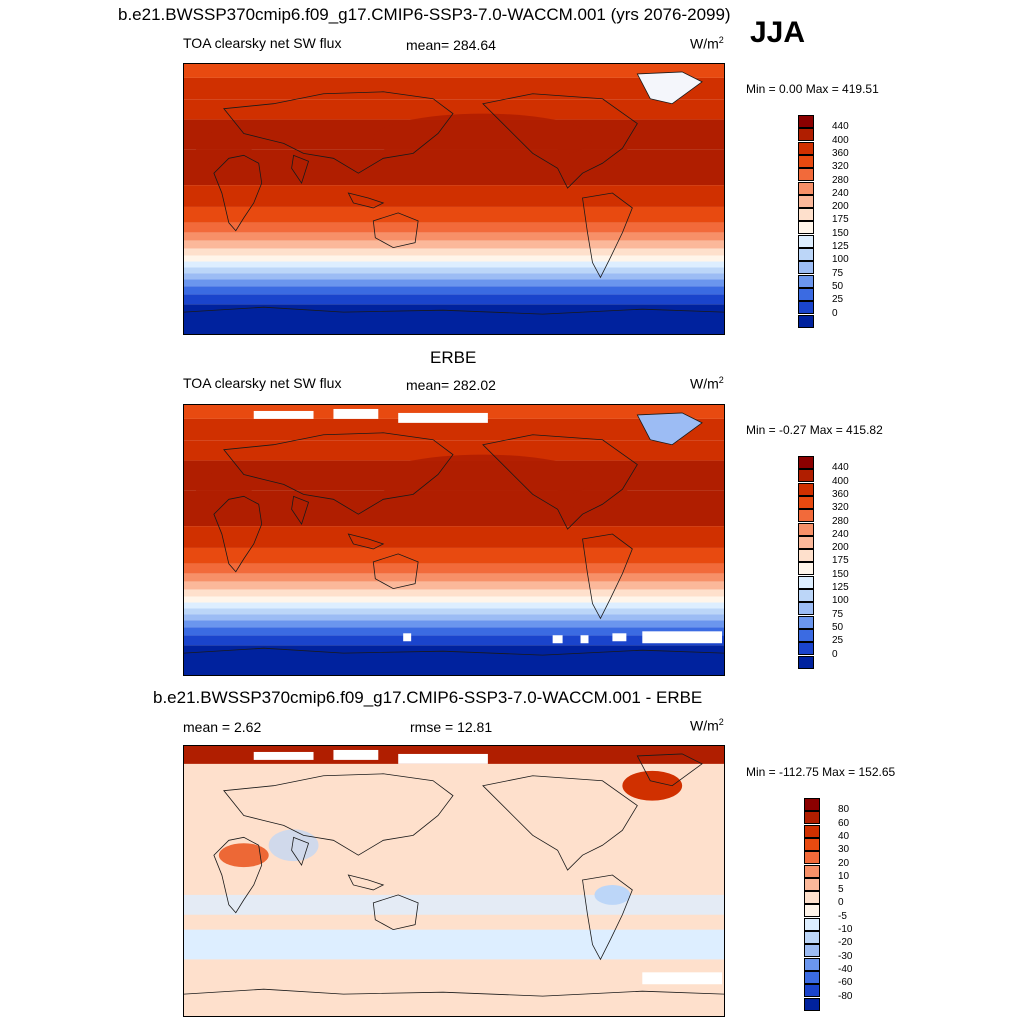 Image resolution: width=1024 pixels, height=1024 pixels. Describe the element at coordinates (838, 273) in the screenshot. I see `colorbar-tick-label: 75` at that location.